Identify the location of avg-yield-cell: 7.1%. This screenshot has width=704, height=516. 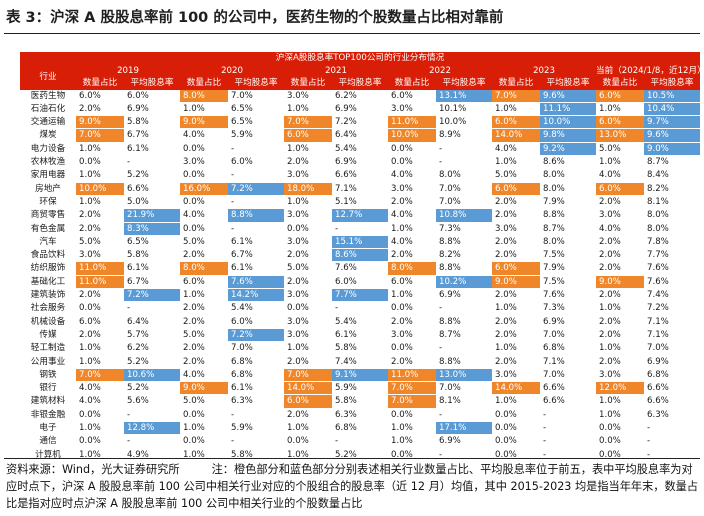
(568, 362).